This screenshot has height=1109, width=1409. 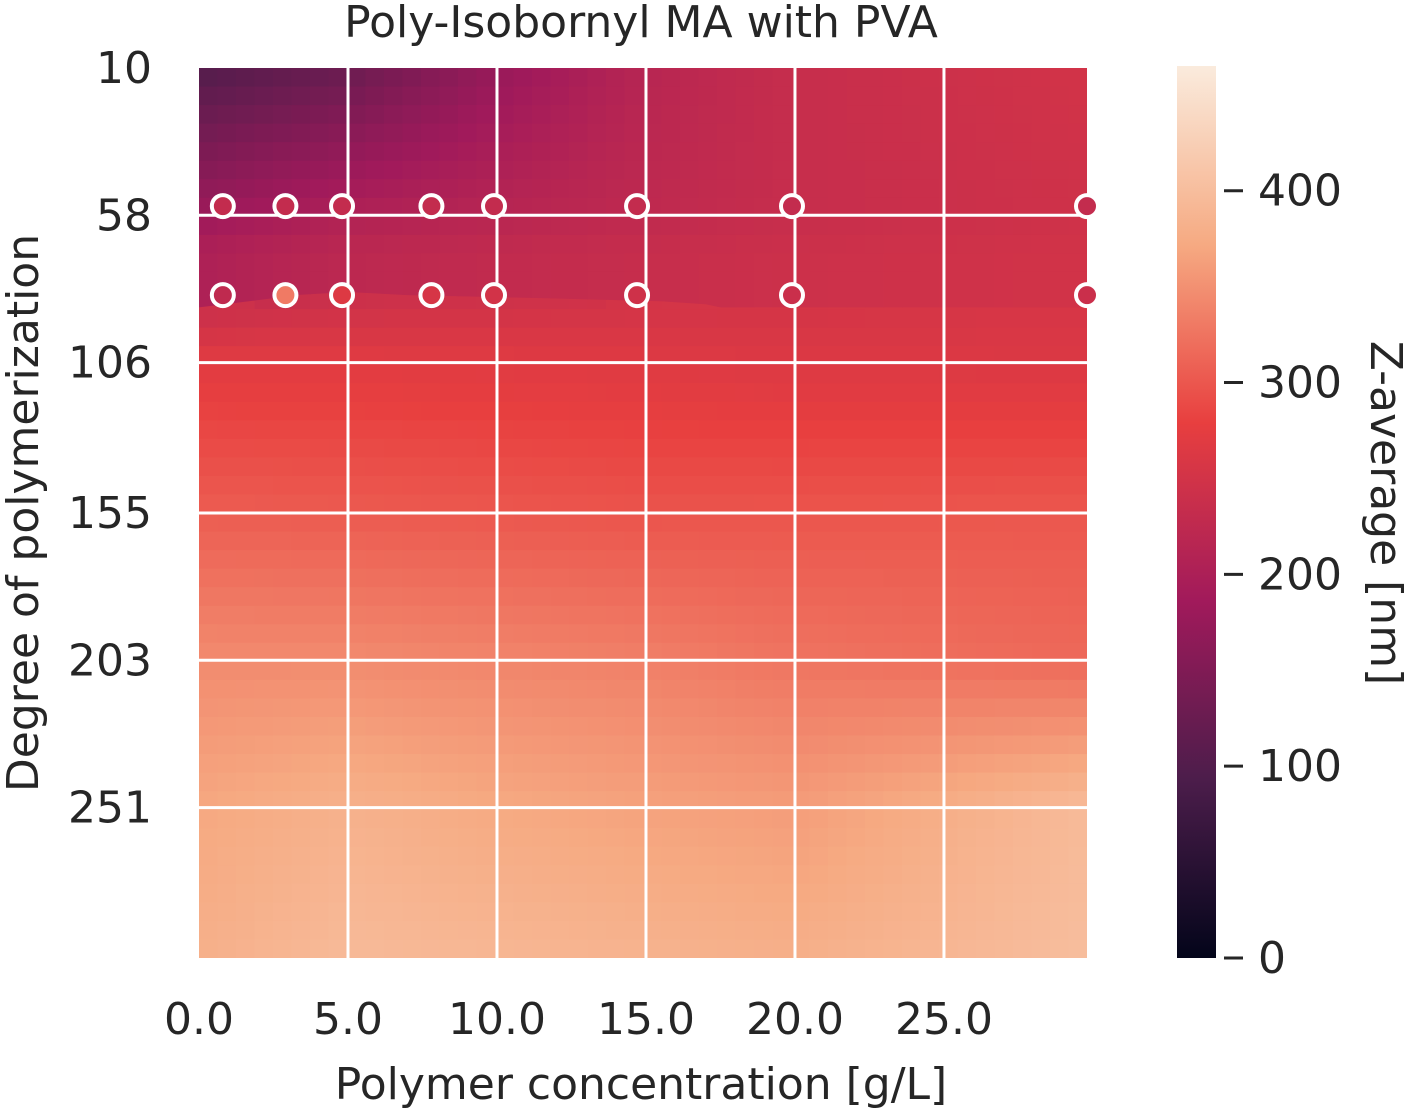 I want to click on x-tick-label: 20.0, so click(x=795, y=1019).